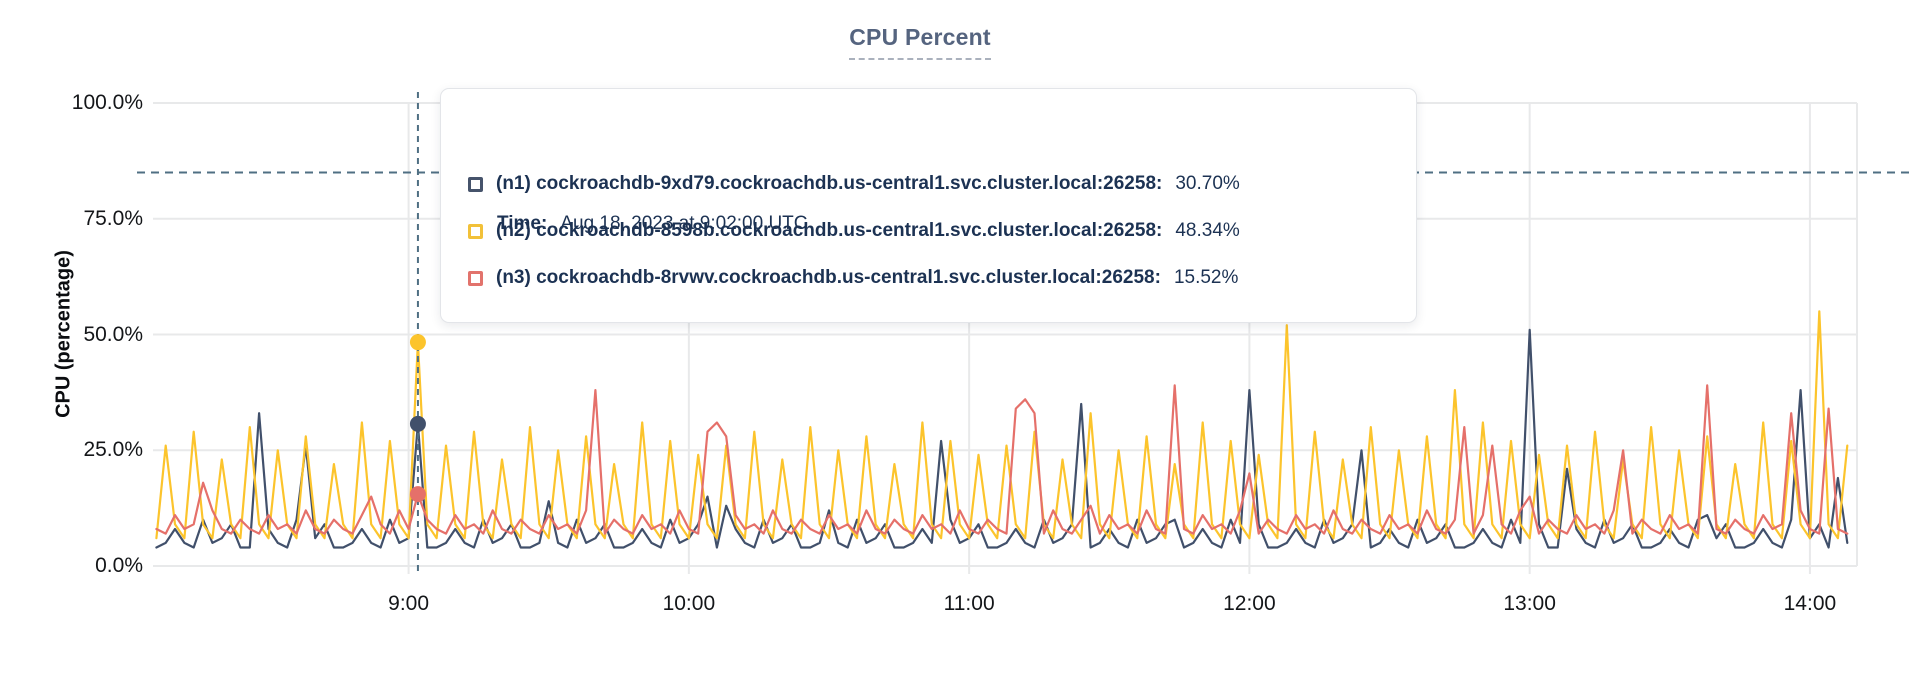 This screenshot has height=694, width=1924. Describe the element at coordinates (1529, 603) in the screenshot. I see `x-tick-label: 13:00` at that location.